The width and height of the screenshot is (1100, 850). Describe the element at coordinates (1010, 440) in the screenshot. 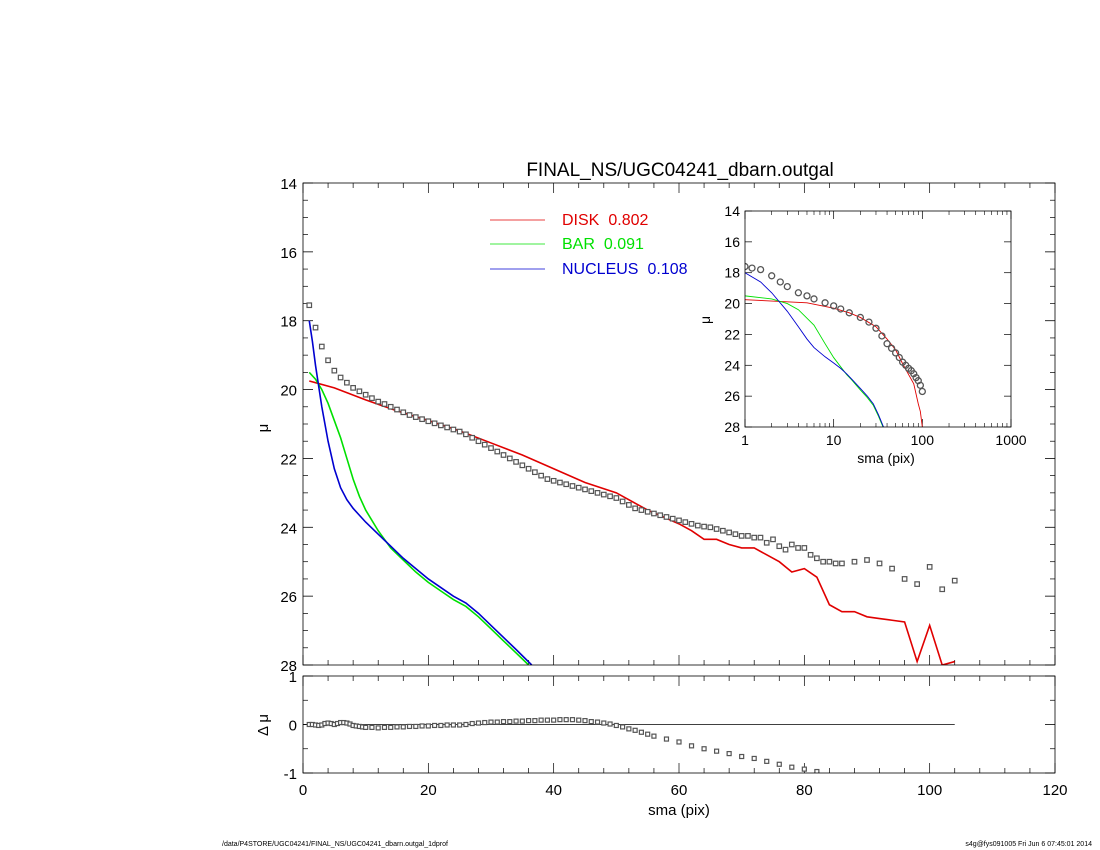

I see `inset-xtick-label: 1000` at that location.